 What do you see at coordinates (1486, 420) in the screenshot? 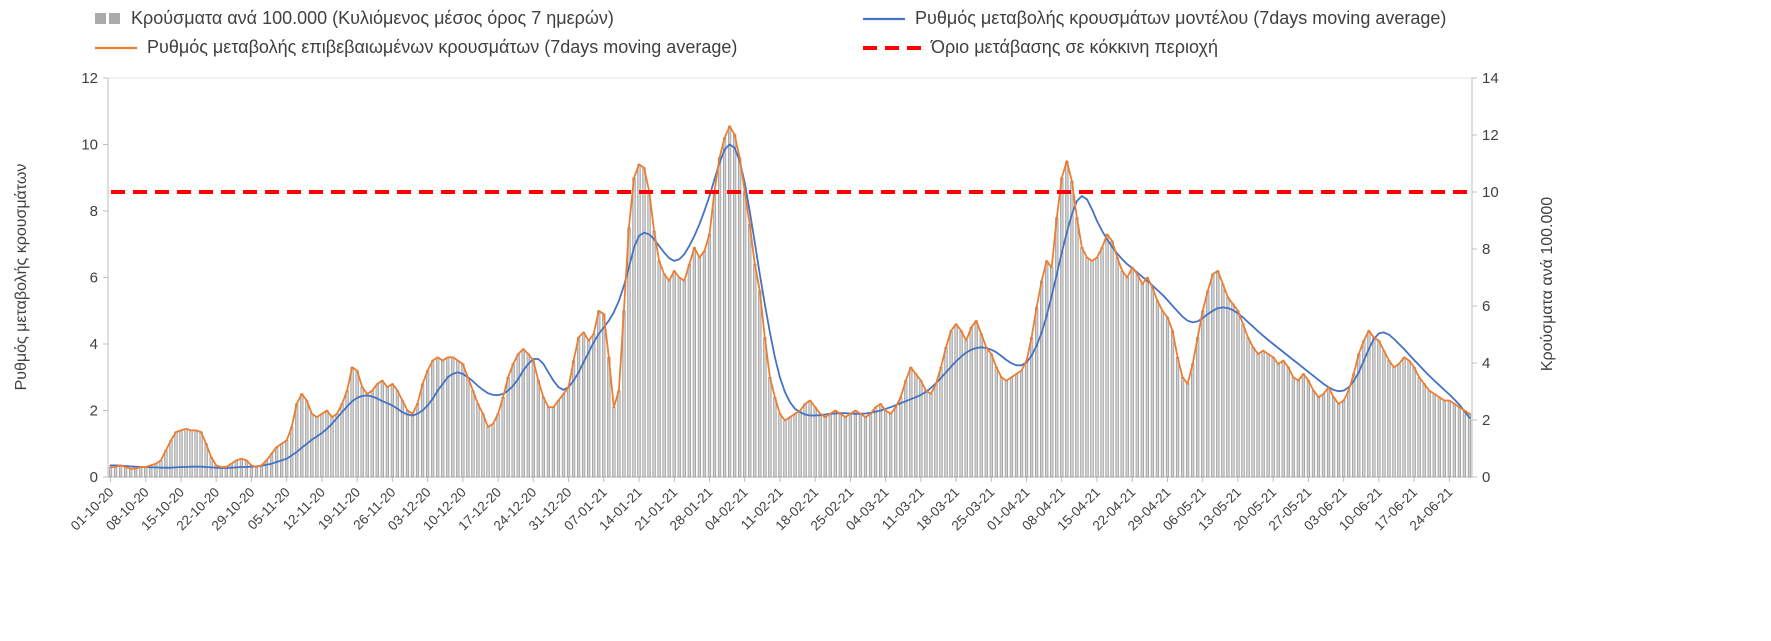
I see `right-axis-tick-label: 2` at bounding box center [1486, 420].